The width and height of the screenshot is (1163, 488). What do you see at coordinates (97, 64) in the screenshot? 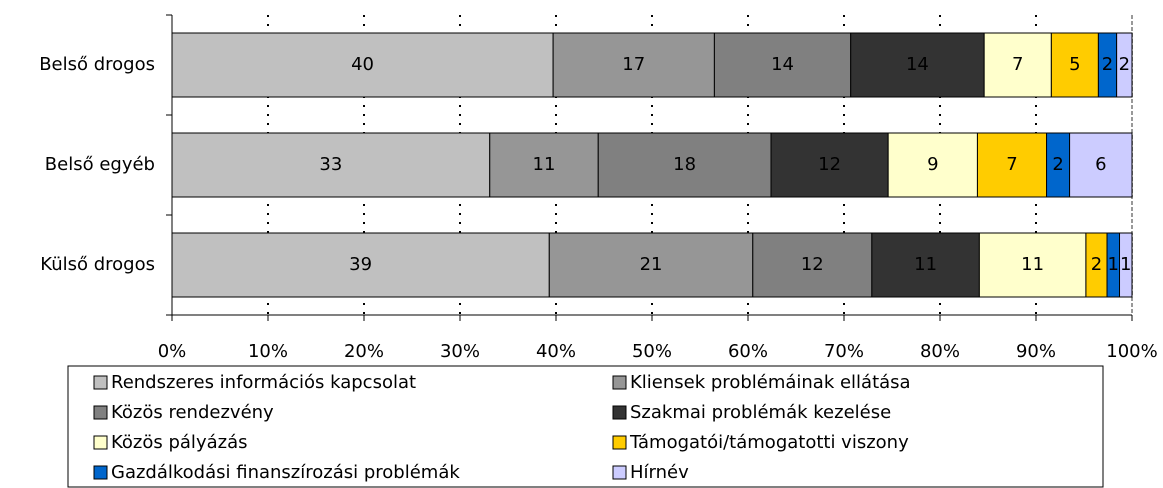
I see `y-tick-label: Belső drogos` at bounding box center [97, 64].